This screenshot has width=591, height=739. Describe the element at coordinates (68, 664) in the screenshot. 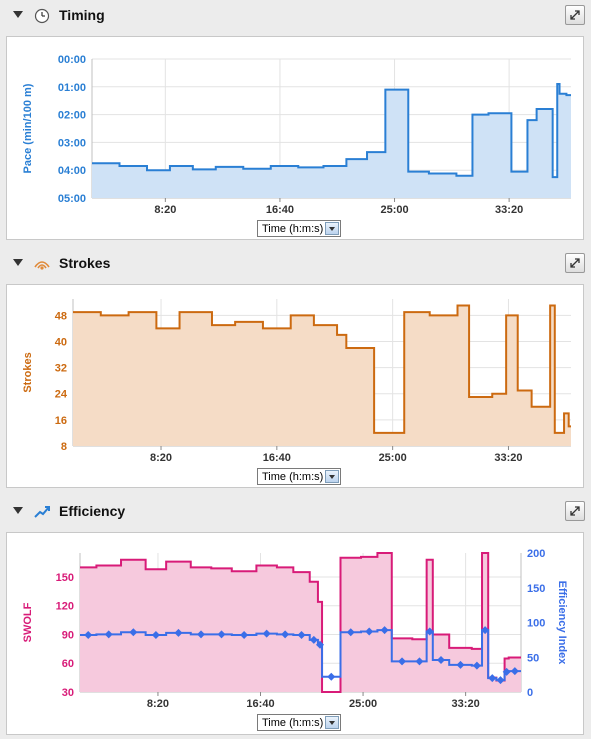

I see `y-tick-label: 60` at that location.